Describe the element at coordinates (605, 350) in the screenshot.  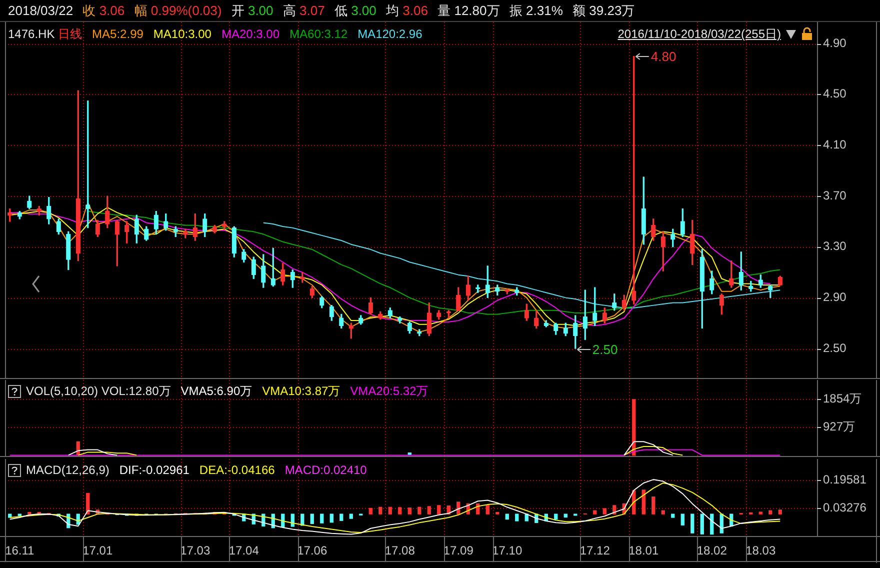
I see `annotation: 2.50` at that location.